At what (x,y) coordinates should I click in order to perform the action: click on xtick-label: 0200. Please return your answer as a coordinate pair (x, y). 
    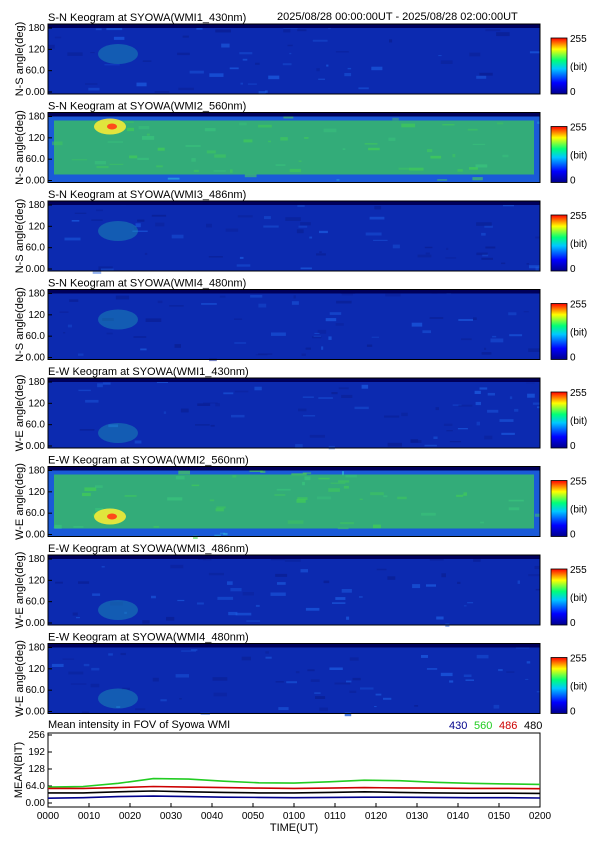
    Looking at the image, I should click on (540, 816).